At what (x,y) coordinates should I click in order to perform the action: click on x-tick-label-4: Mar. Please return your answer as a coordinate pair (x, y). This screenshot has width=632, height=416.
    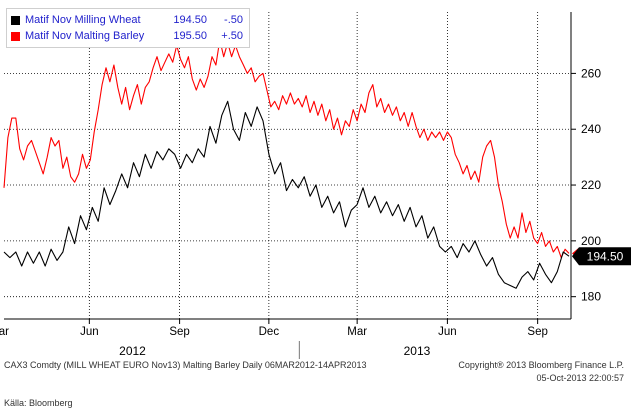
    Looking at the image, I should click on (357, 332).